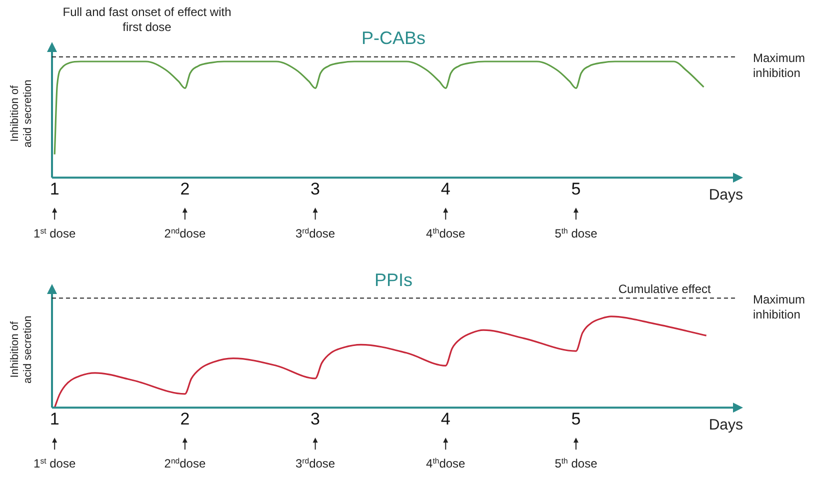 The image size is (838, 484). What do you see at coordinates (393, 38) in the screenshot?
I see `chart-title: P-CABs` at bounding box center [393, 38].